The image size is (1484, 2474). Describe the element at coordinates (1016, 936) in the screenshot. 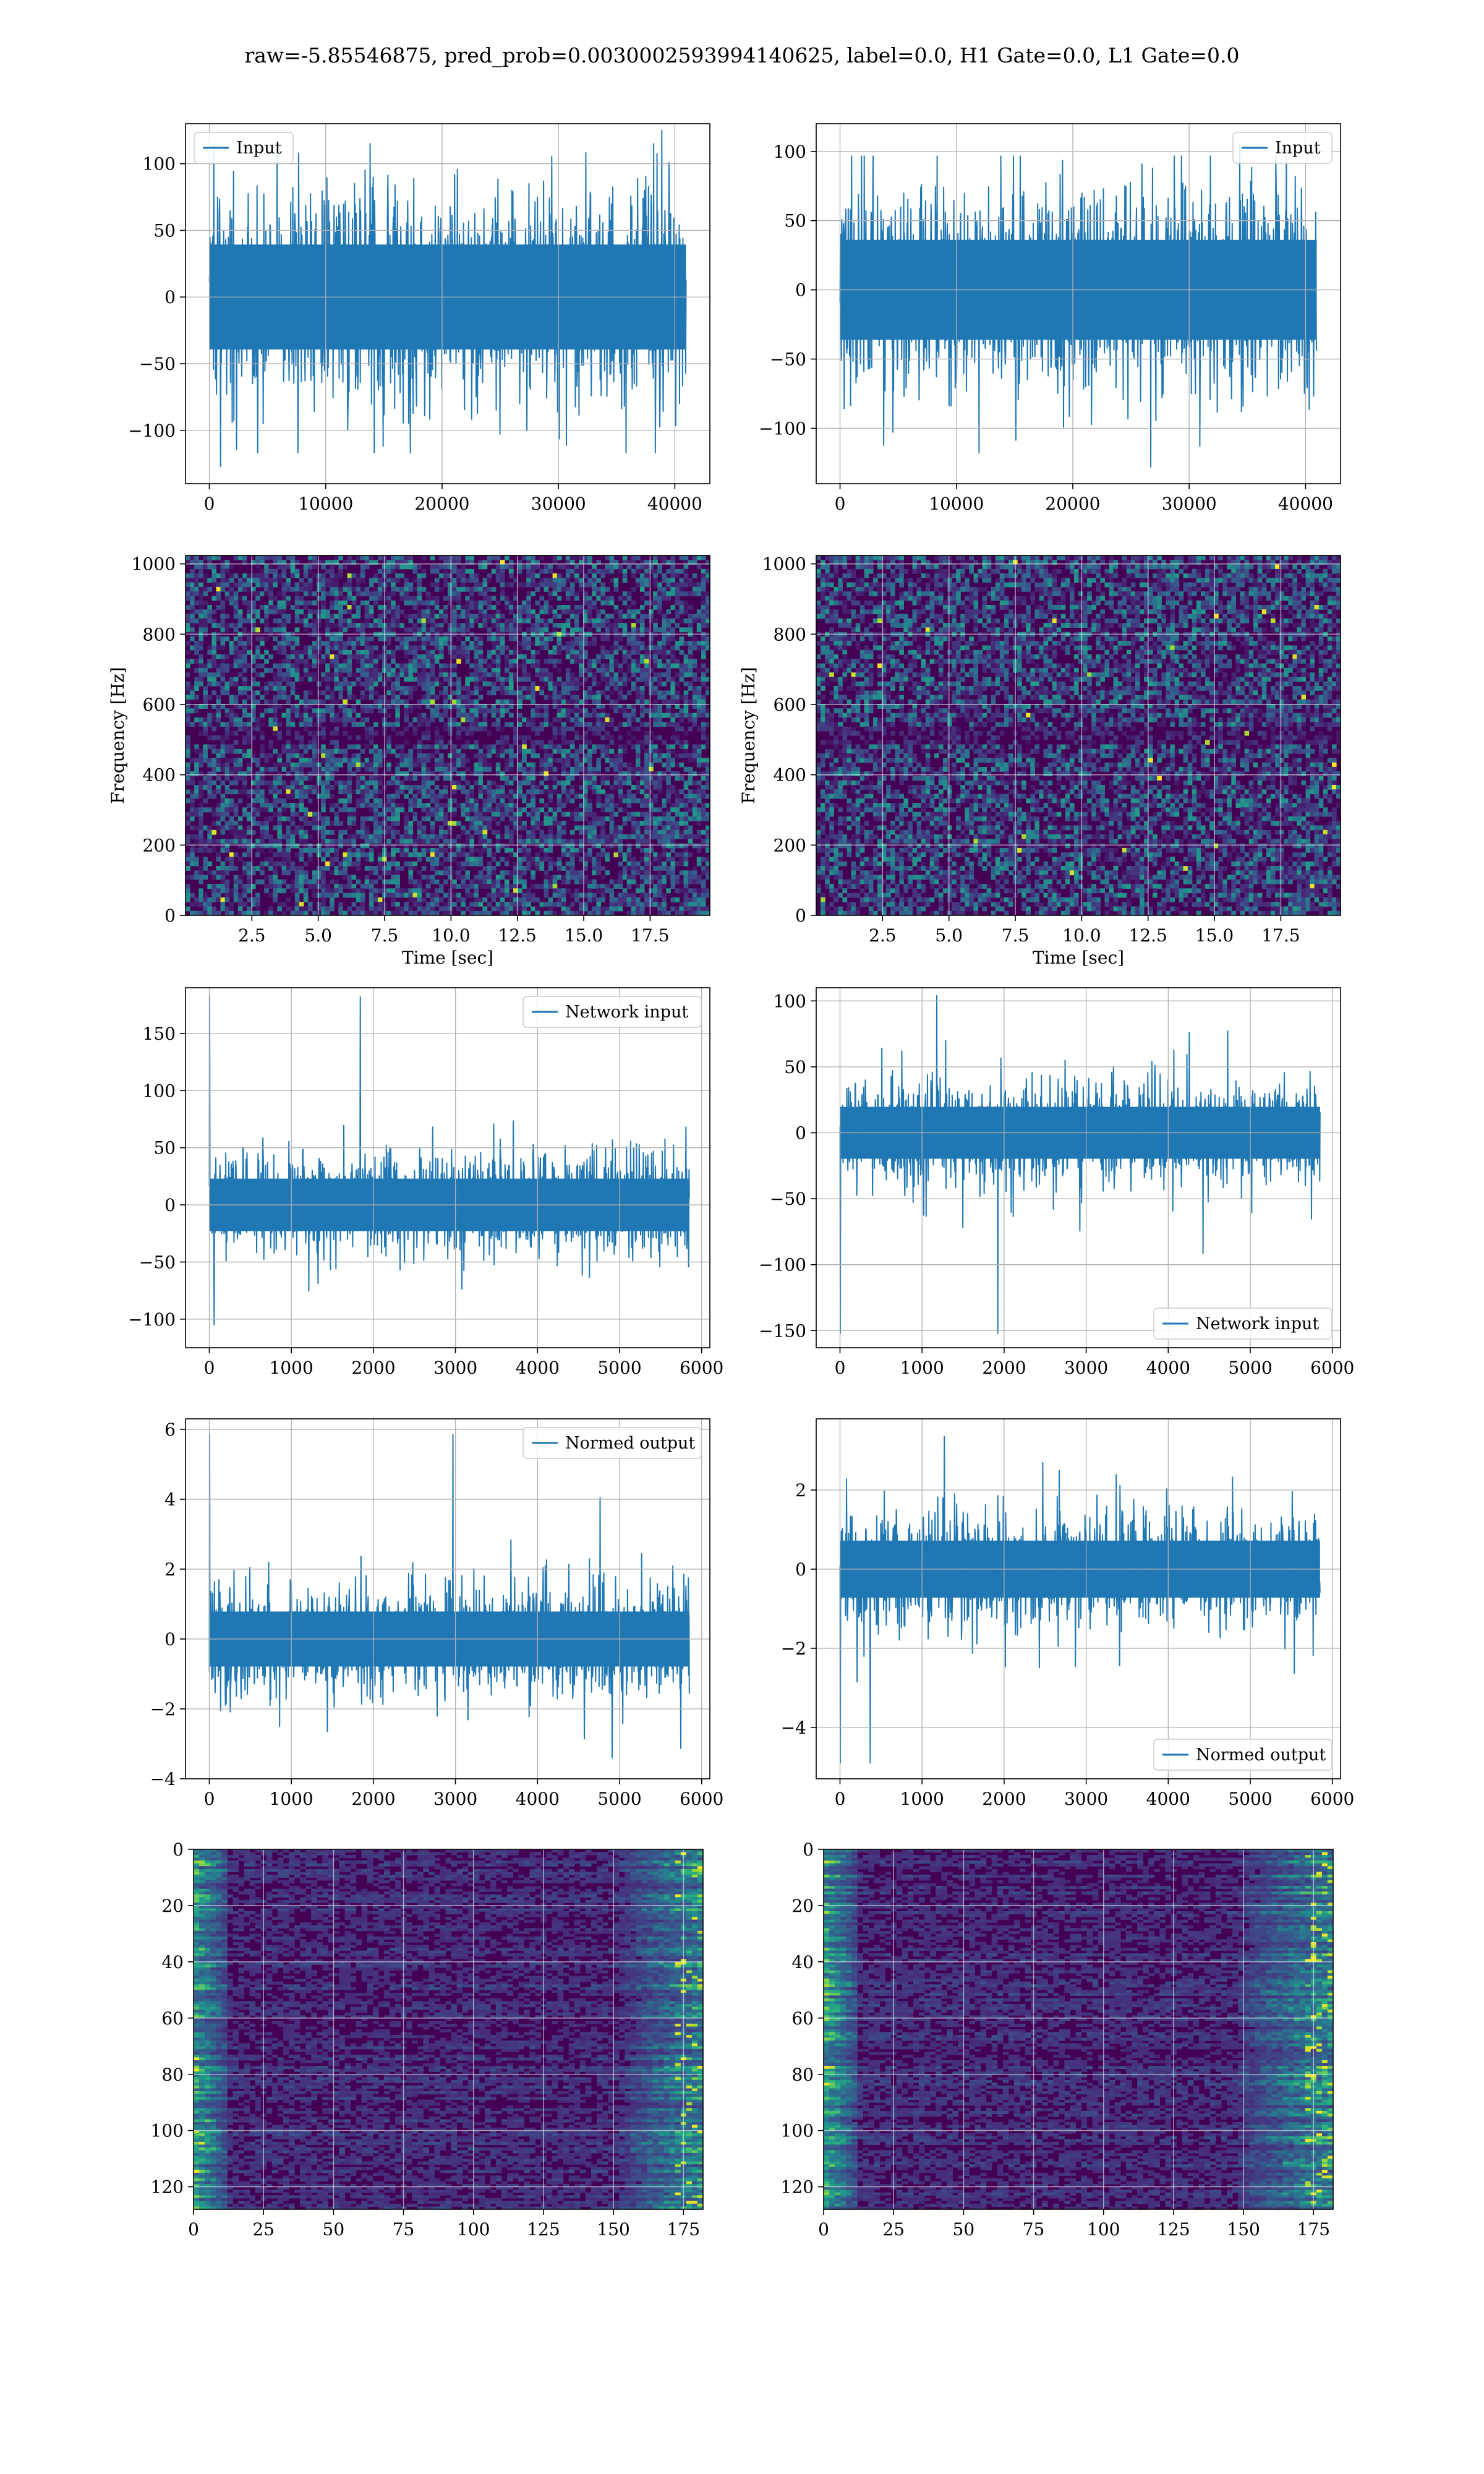

I see `x-tick-label: 7.5` at that location.